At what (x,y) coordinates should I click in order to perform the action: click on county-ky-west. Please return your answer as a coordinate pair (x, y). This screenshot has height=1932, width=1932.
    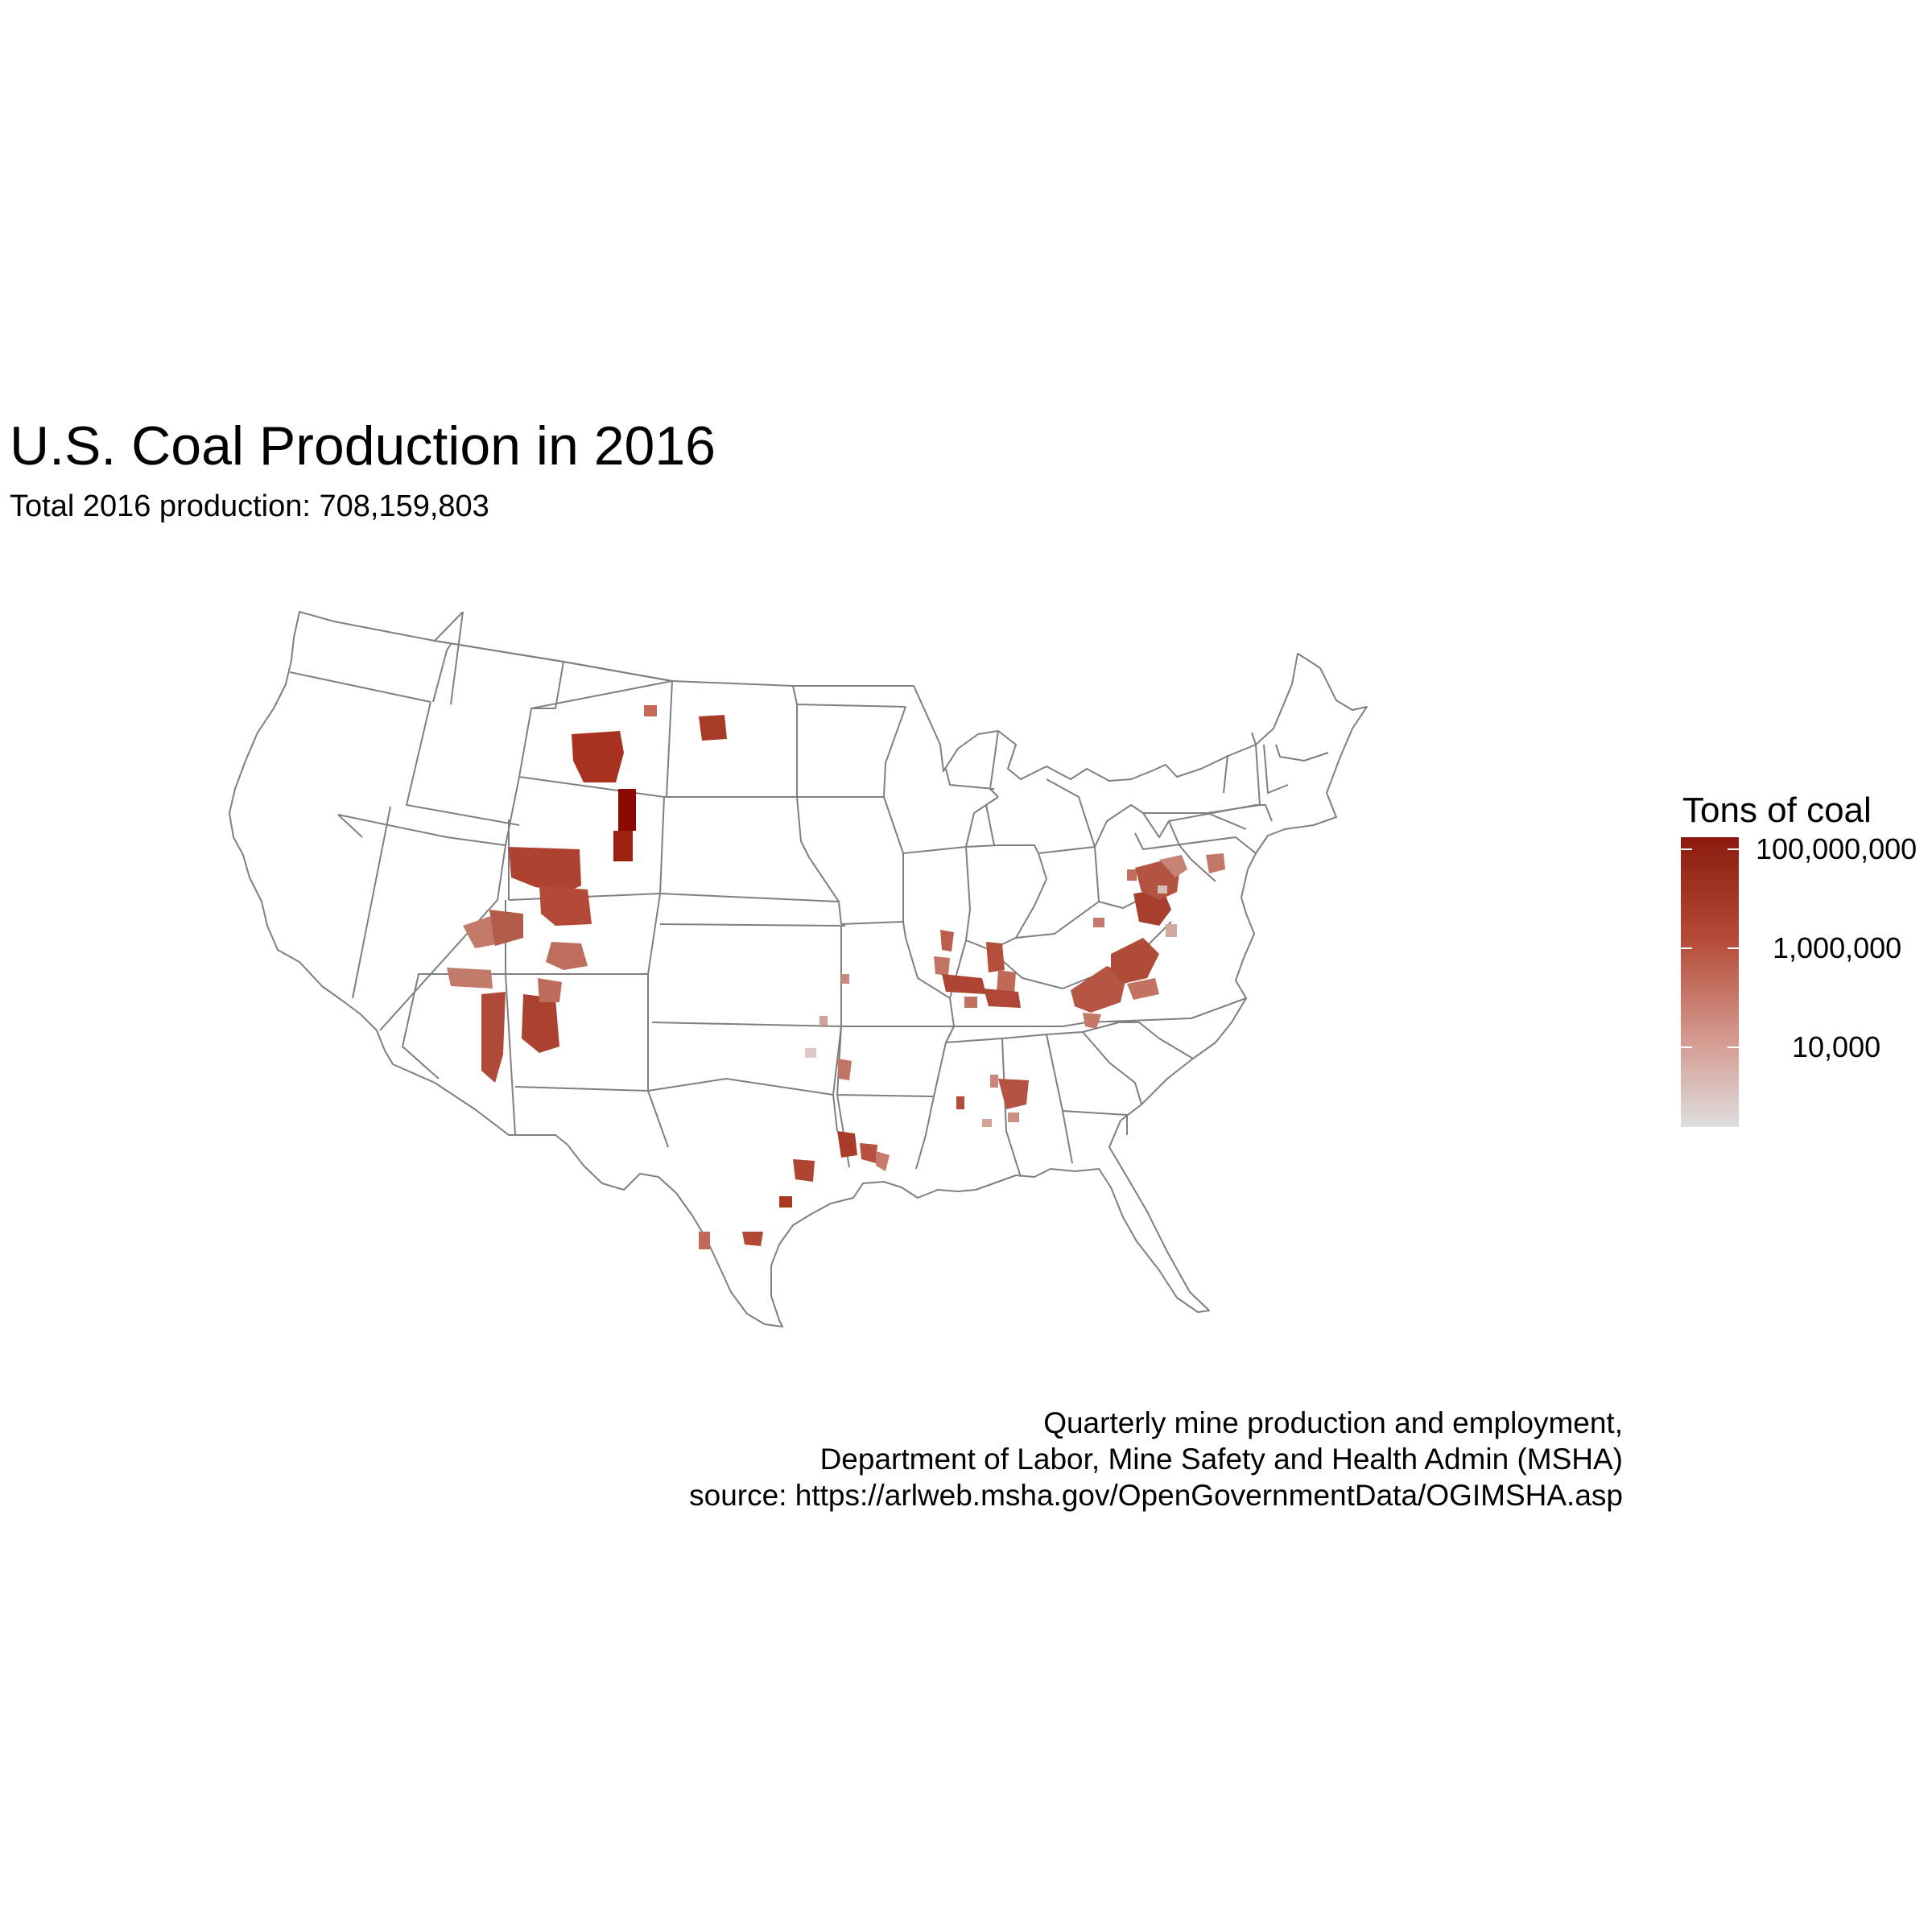
    Looking at the image, I should click on (1002, 998).